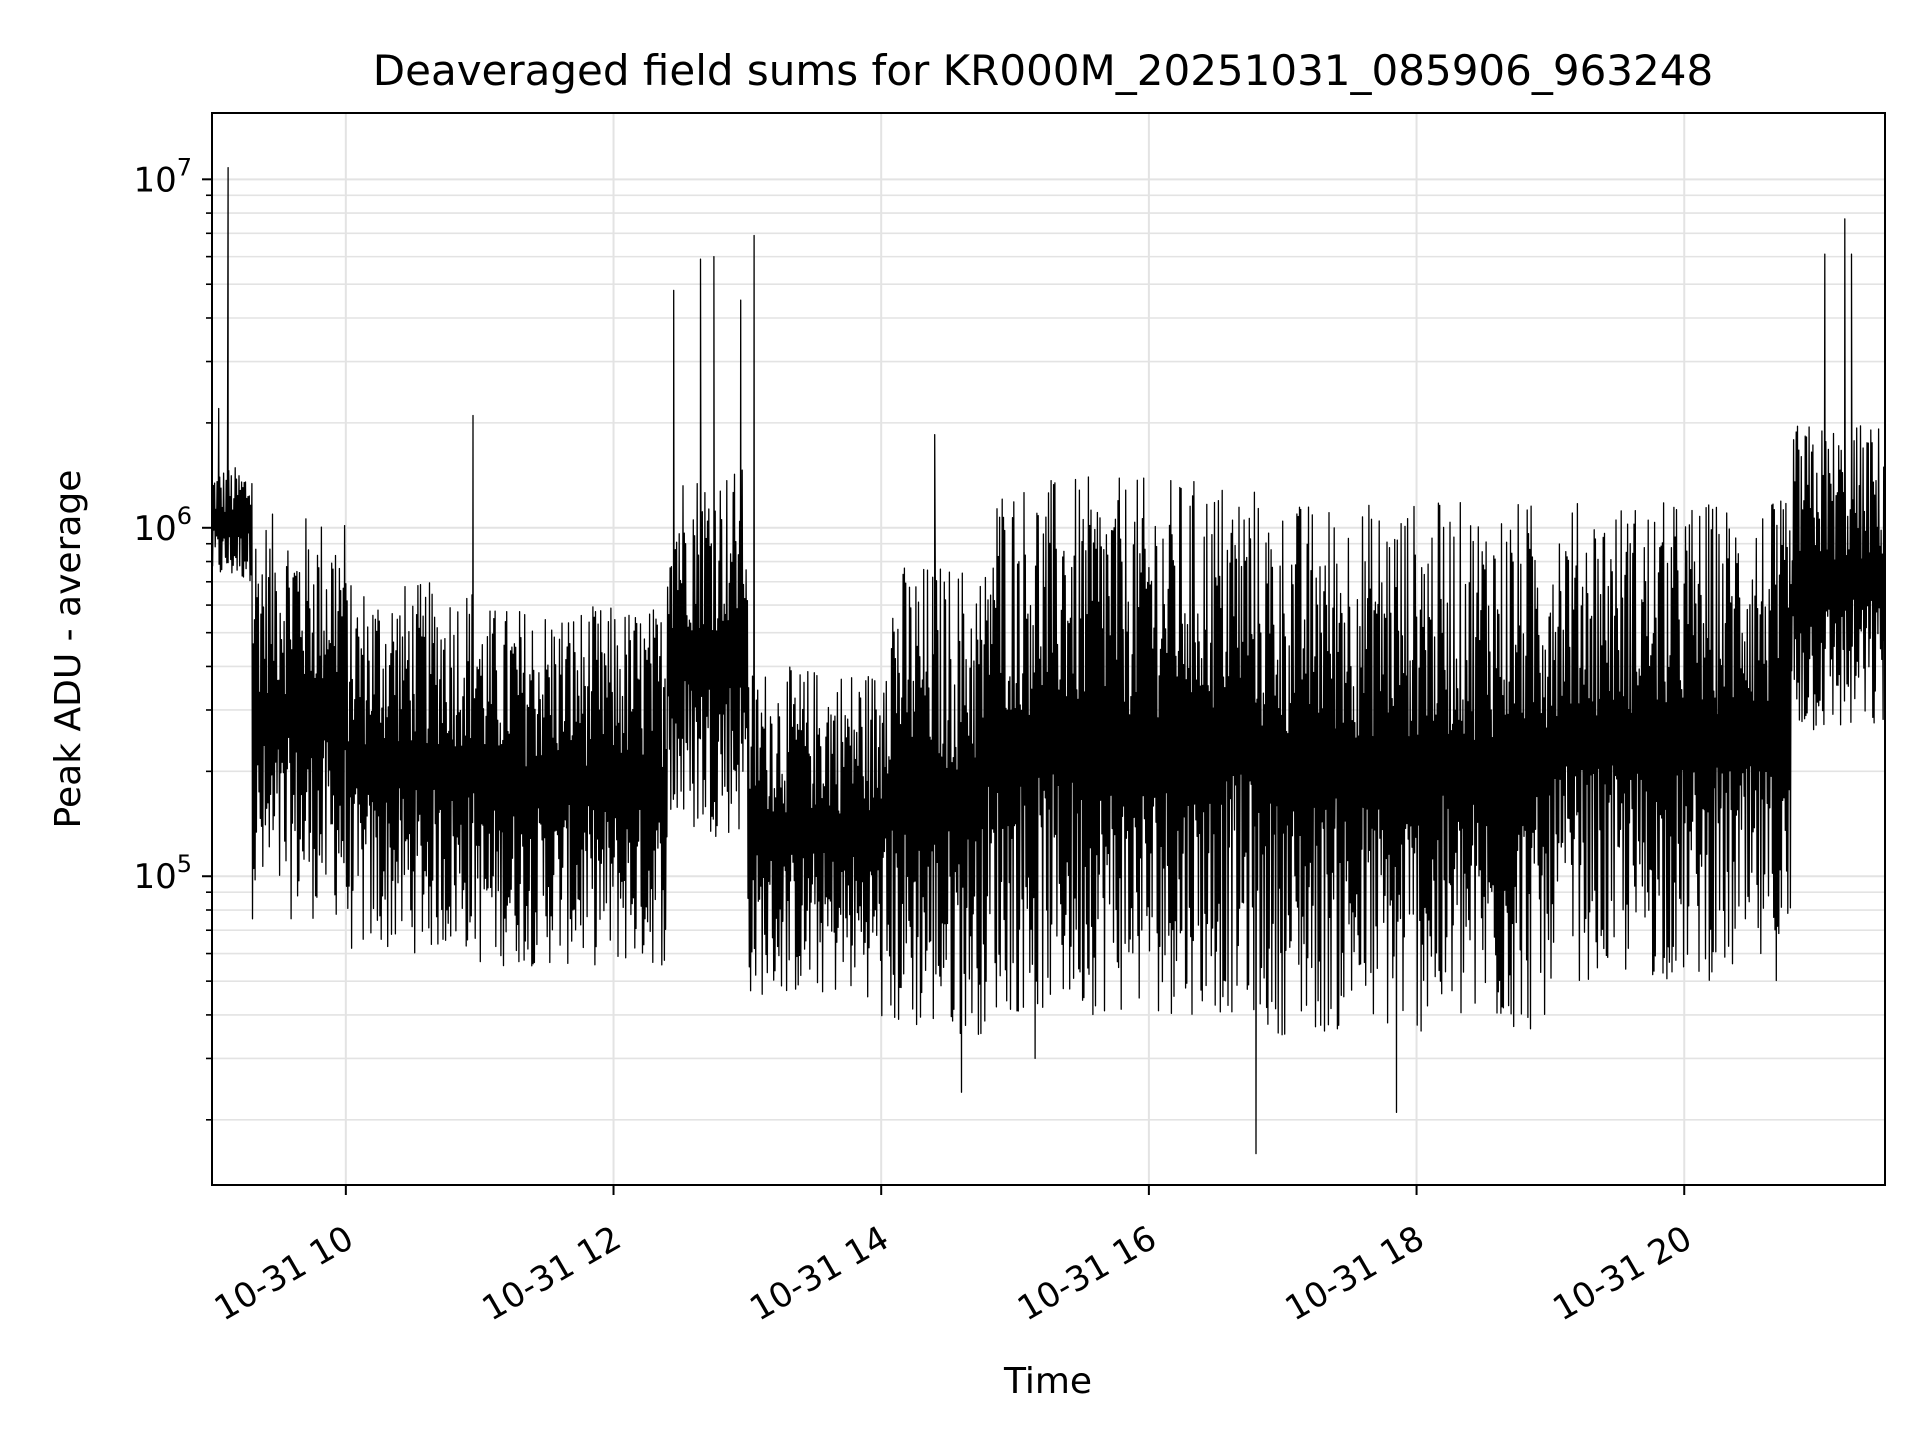 The height and width of the screenshot is (1440, 1920). What do you see at coordinates (1047, 1381) in the screenshot?
I see `x-axis-label: Time` at bounding box center [1047, 1381].